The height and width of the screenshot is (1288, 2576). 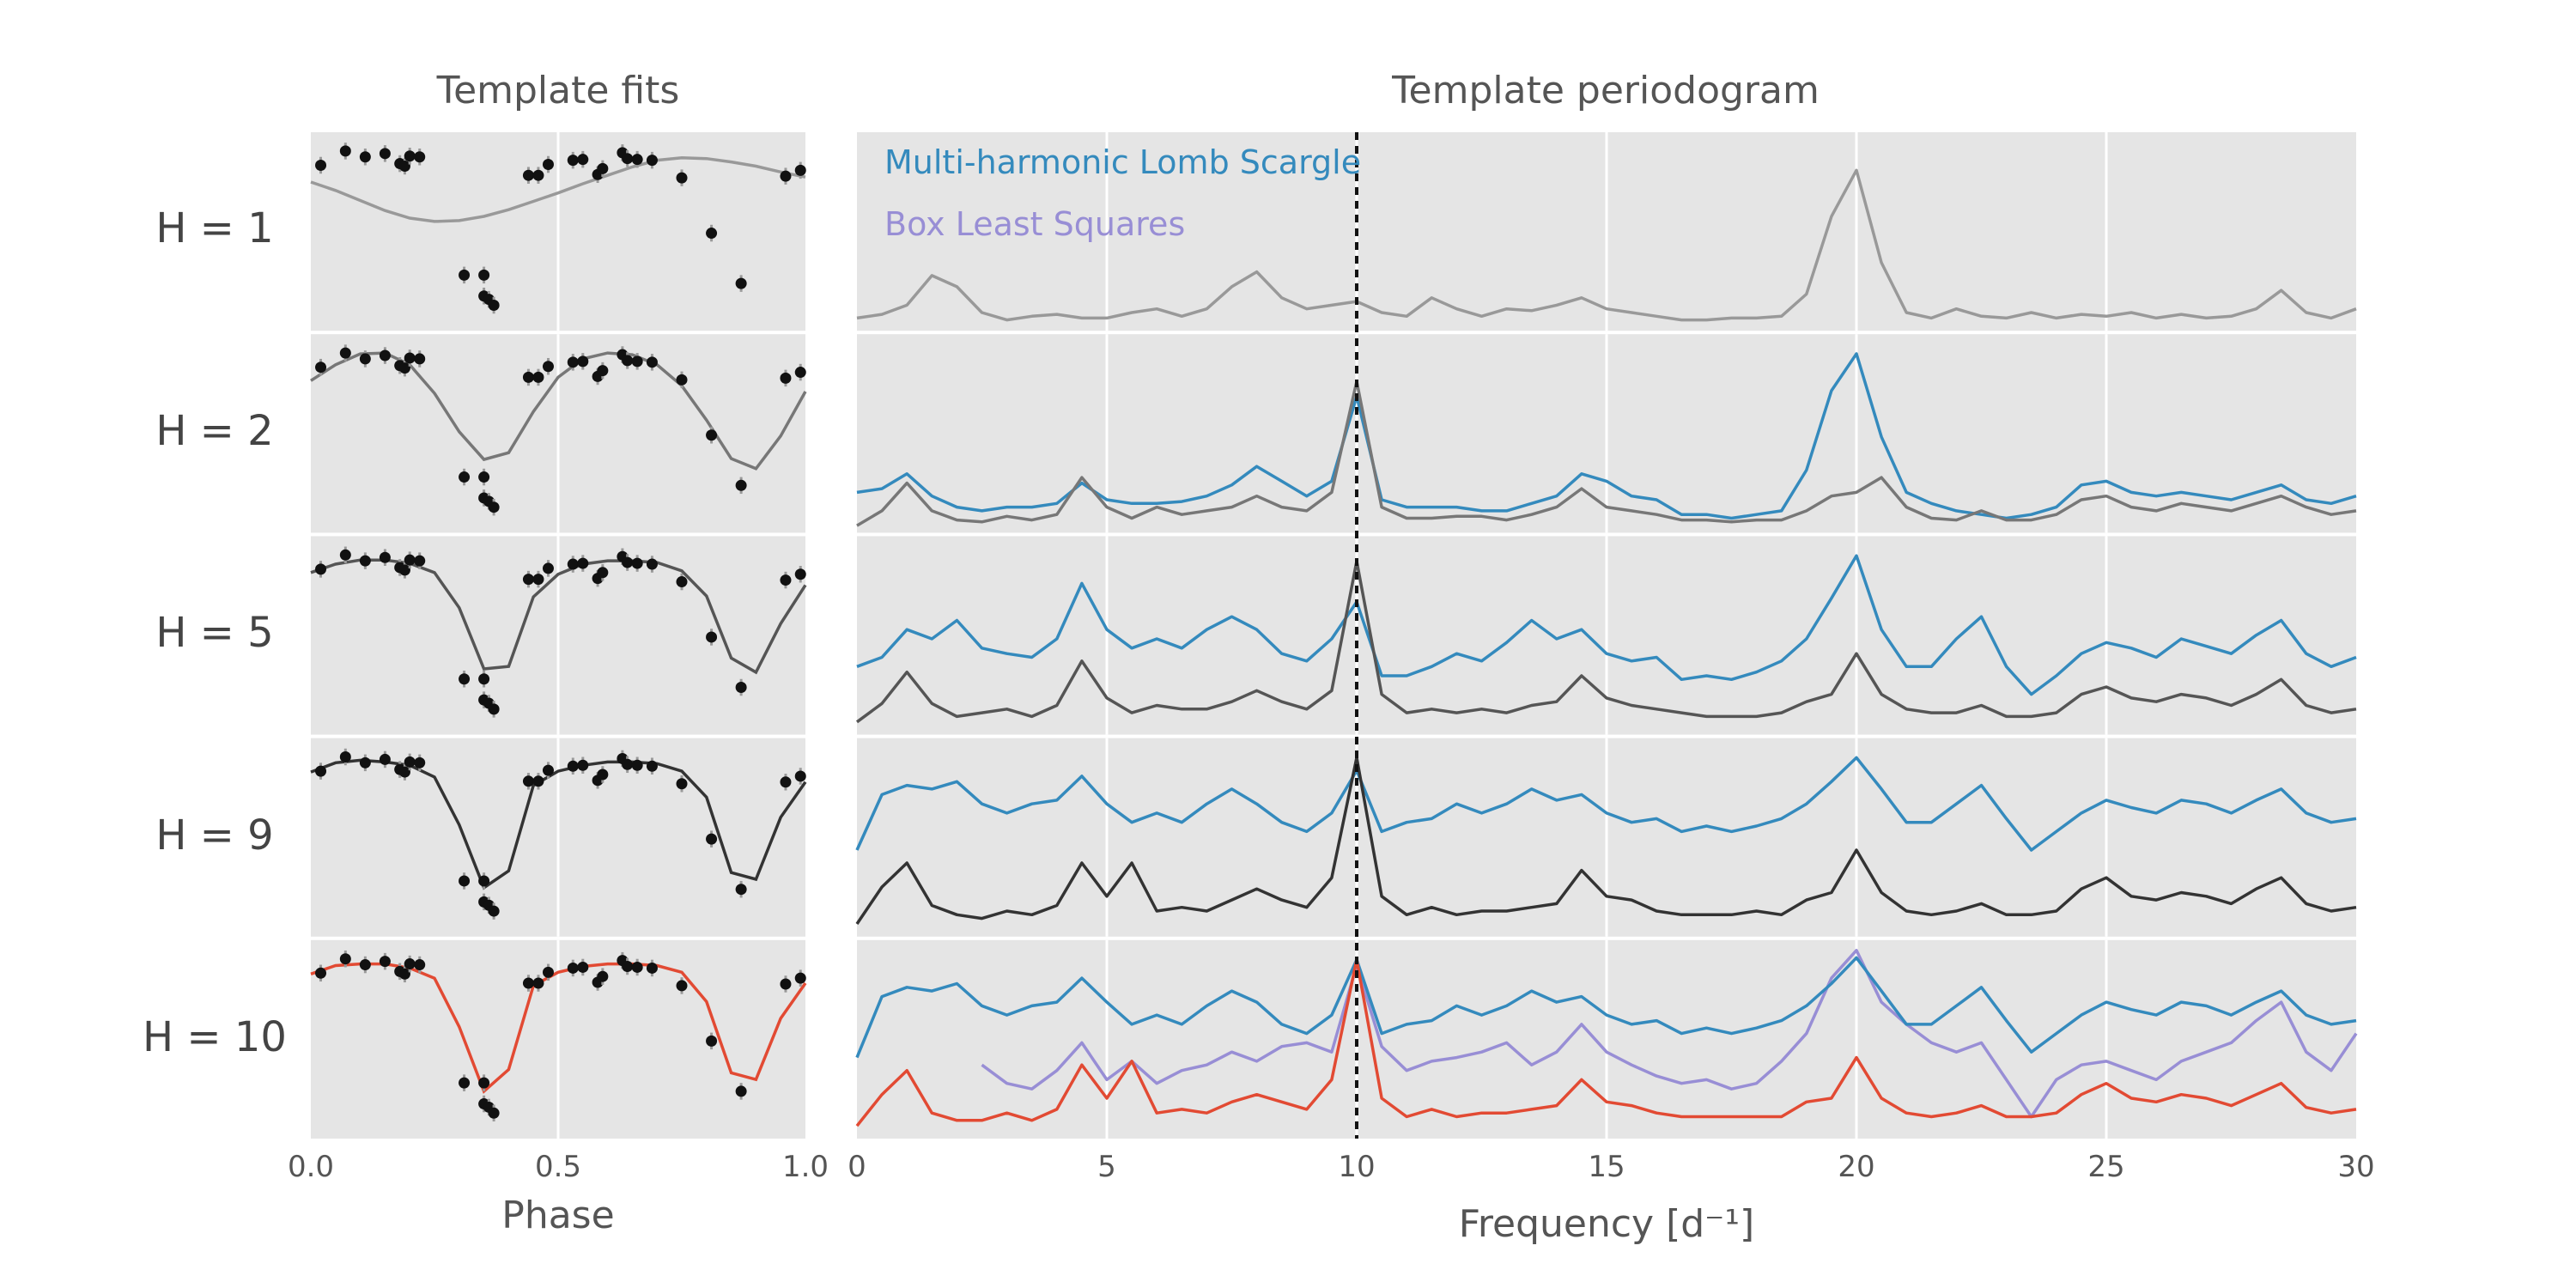 I want to click on periodogram-x-ticks: 0 5 10 15 20 25 30, so click(x=1611, y=1167).